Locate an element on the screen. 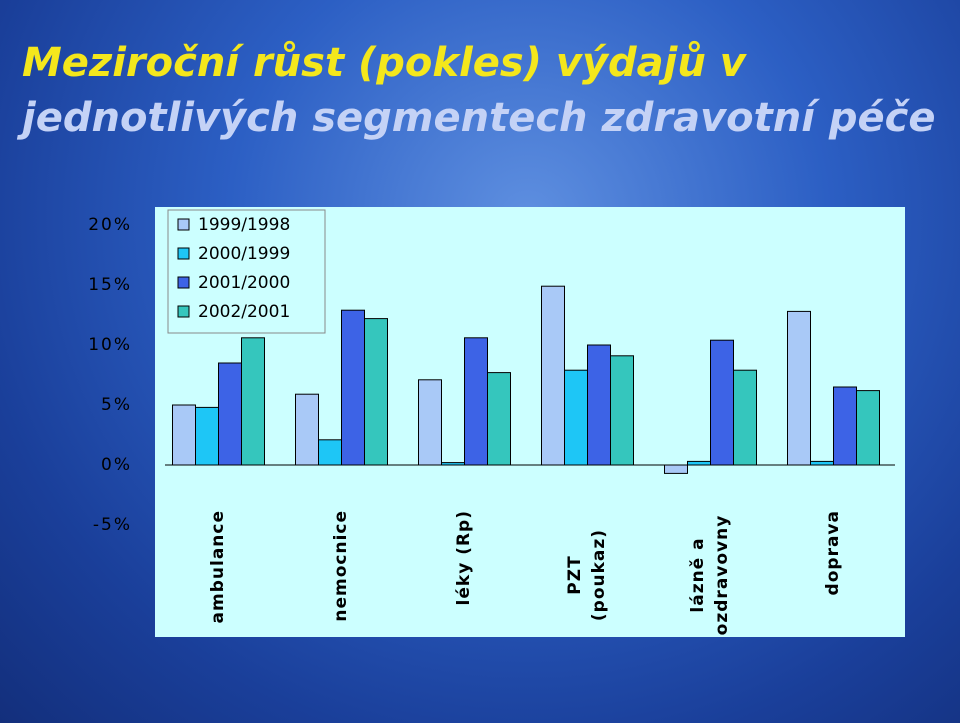 This screenshot has height=723, width=960. x-tick-label: ambulance is located at coordinates (217, 567).